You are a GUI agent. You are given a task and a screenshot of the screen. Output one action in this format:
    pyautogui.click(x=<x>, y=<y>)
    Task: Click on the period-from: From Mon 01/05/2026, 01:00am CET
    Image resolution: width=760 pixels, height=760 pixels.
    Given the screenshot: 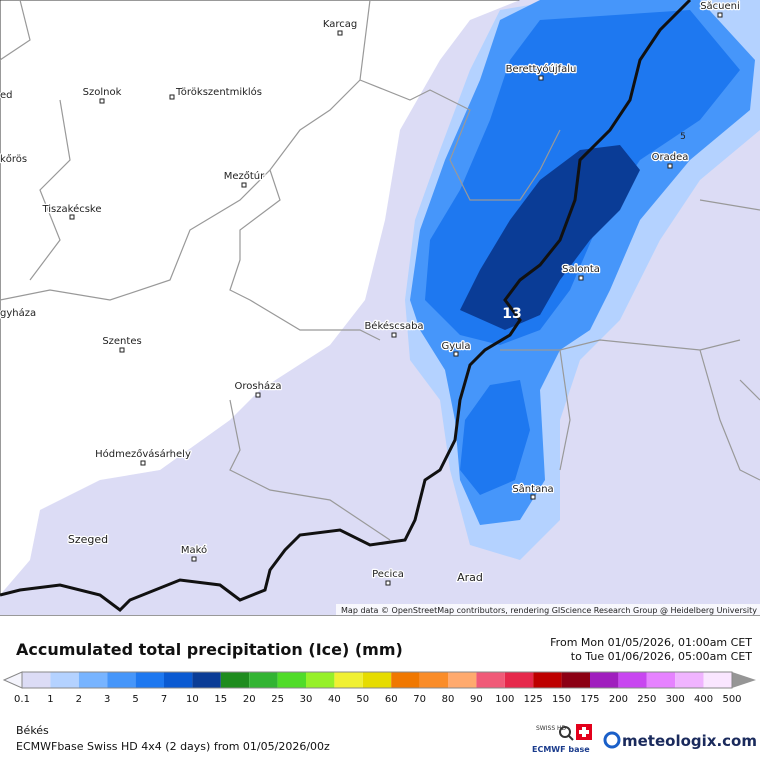 What is the action you would take?
    pyautogui.click(x=651, y=642)
    